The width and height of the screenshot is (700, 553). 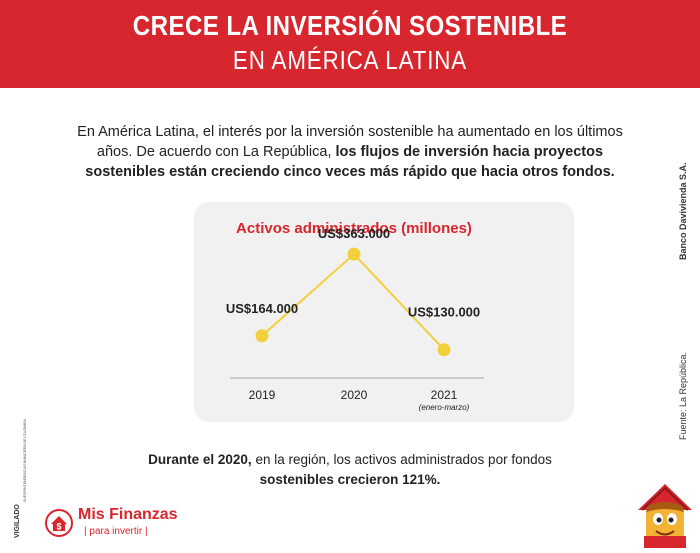 I want to click on house-mascot-icon, so click(x=665, y=516).